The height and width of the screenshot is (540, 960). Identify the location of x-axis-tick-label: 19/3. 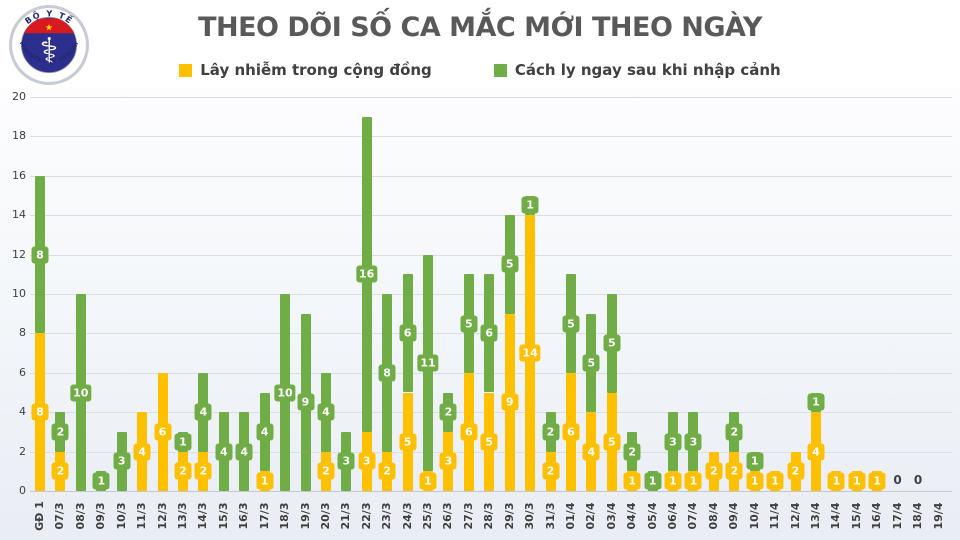
(305, 516).